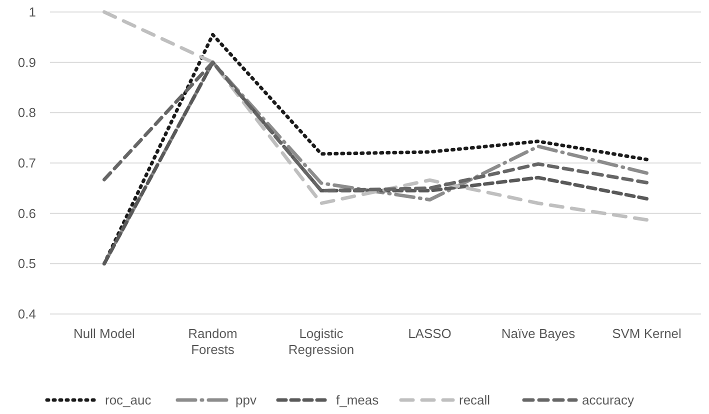 The image size is (709, 414). Describe the element at coordinates (213, 341) in the screenshot. I see `x-tick-label: Random Forests` at that location.